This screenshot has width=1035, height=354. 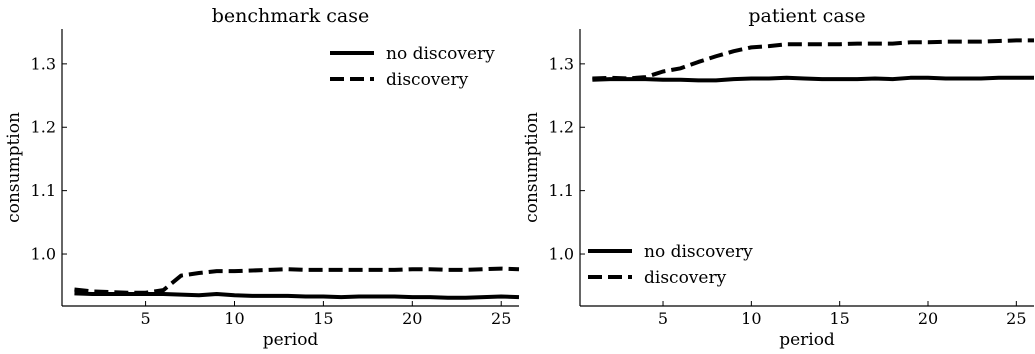 I want to click on chart-title: patient case, so click(x=806, y=16).